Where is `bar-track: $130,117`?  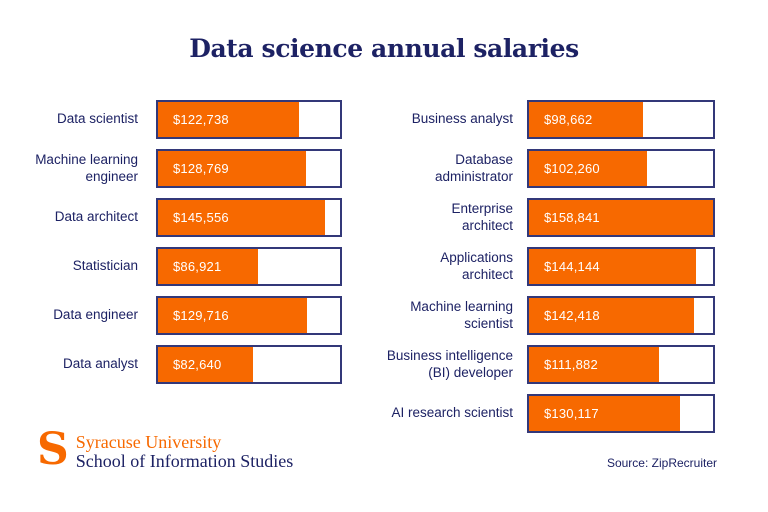 bar-track: $130,117 is located at coordinates (621, 413).